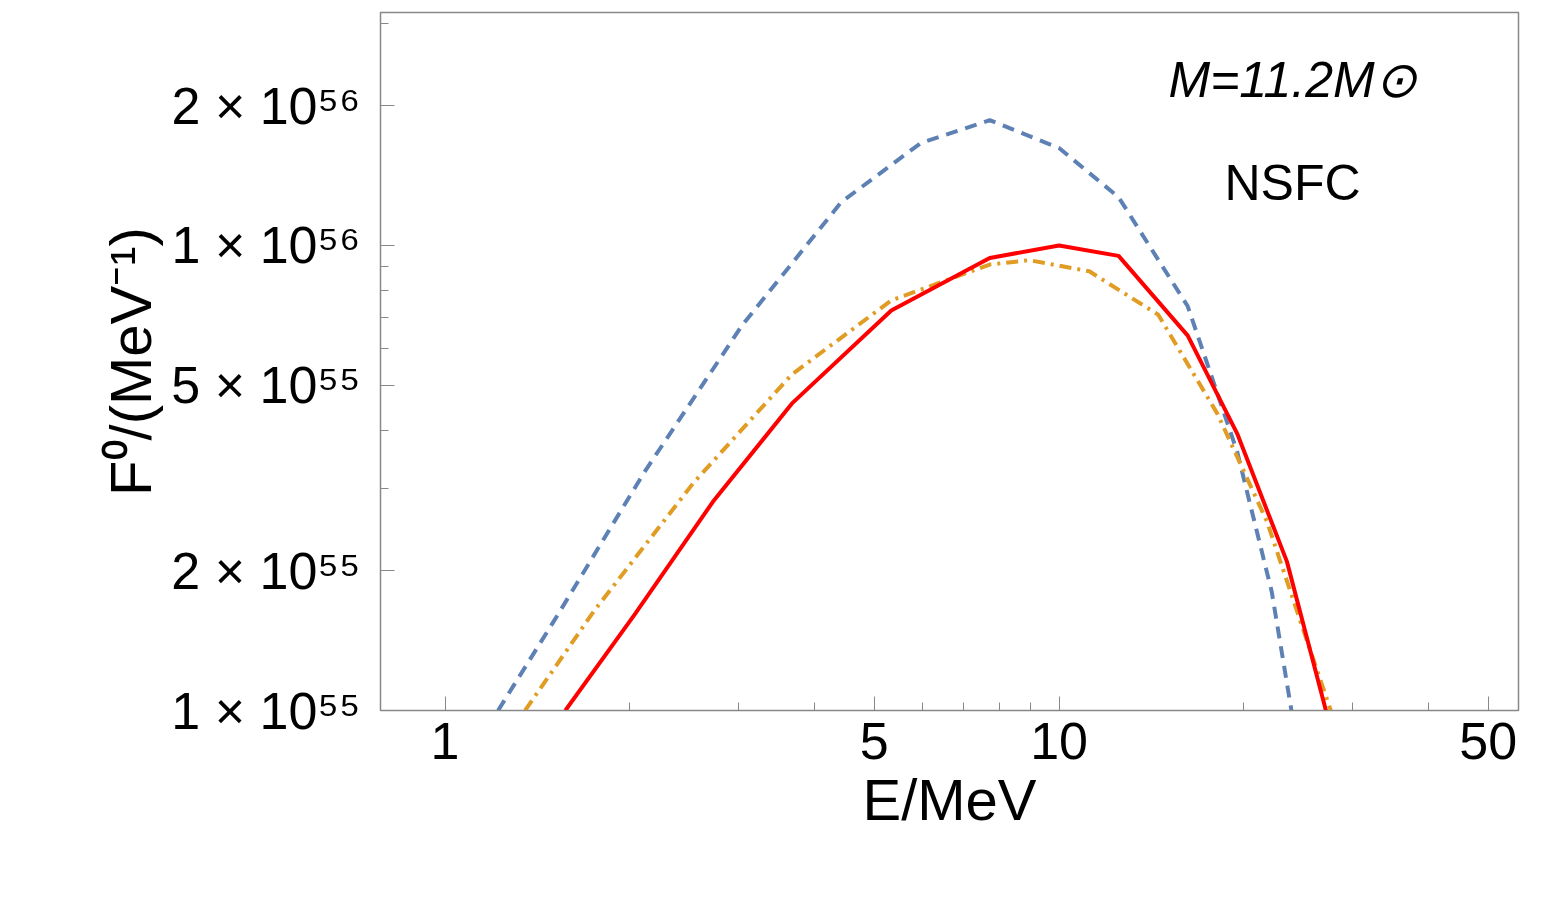 The width and height of the screenshot is (1548, 911). What do you see at coordinates (1293, 79) in the screenshot?
I see `annotation: M=11.2M⊙` at bounding box center [1293, 79].